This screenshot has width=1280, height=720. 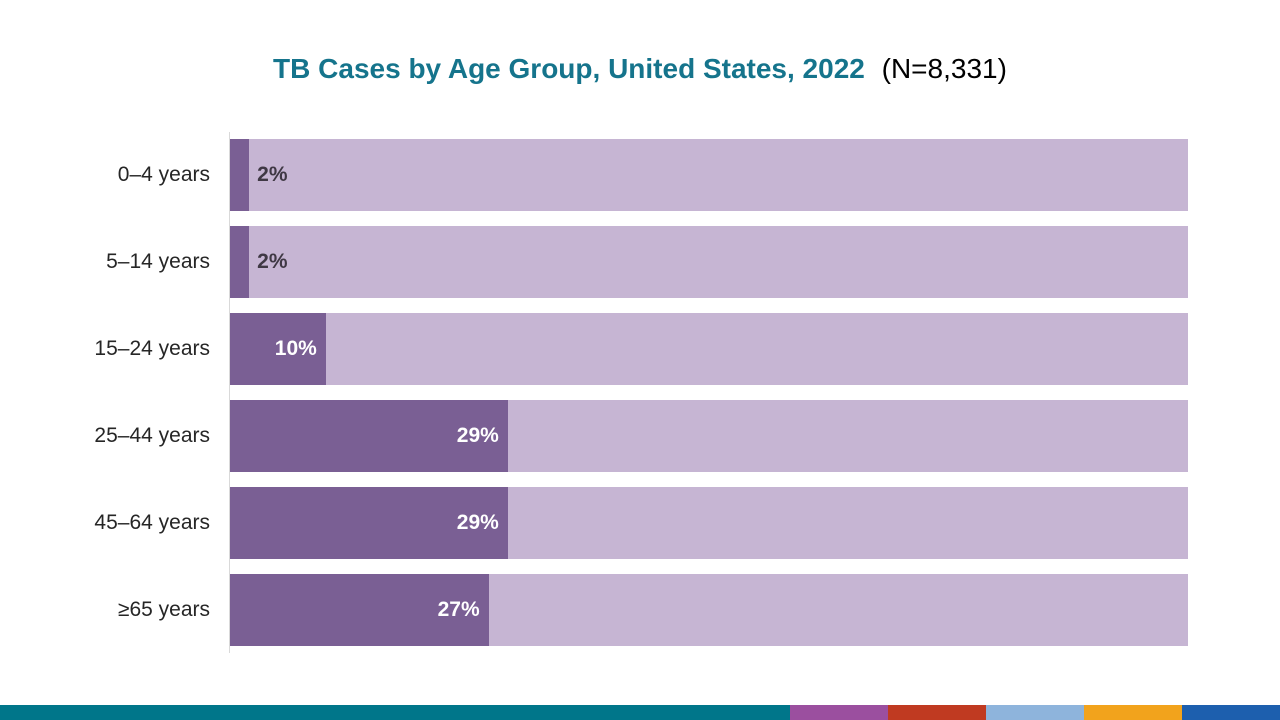 I want to click on category-label: ≥65 years, so click(x=163, y=609).